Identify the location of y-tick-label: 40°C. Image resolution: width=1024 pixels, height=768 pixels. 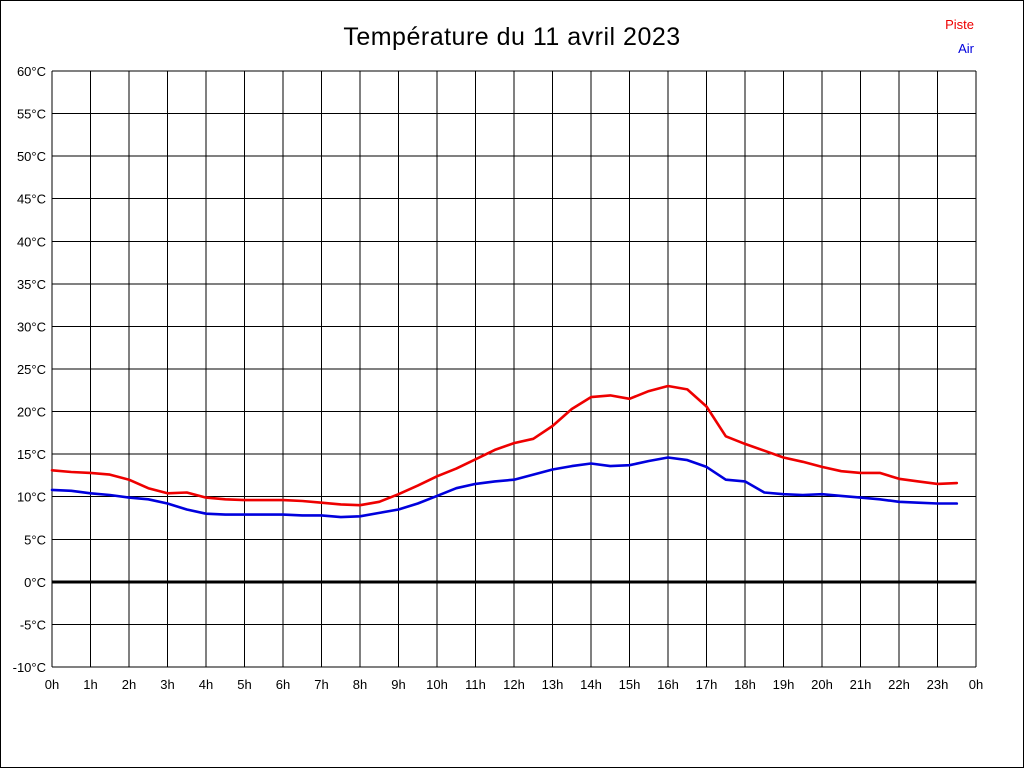
(31, 241).